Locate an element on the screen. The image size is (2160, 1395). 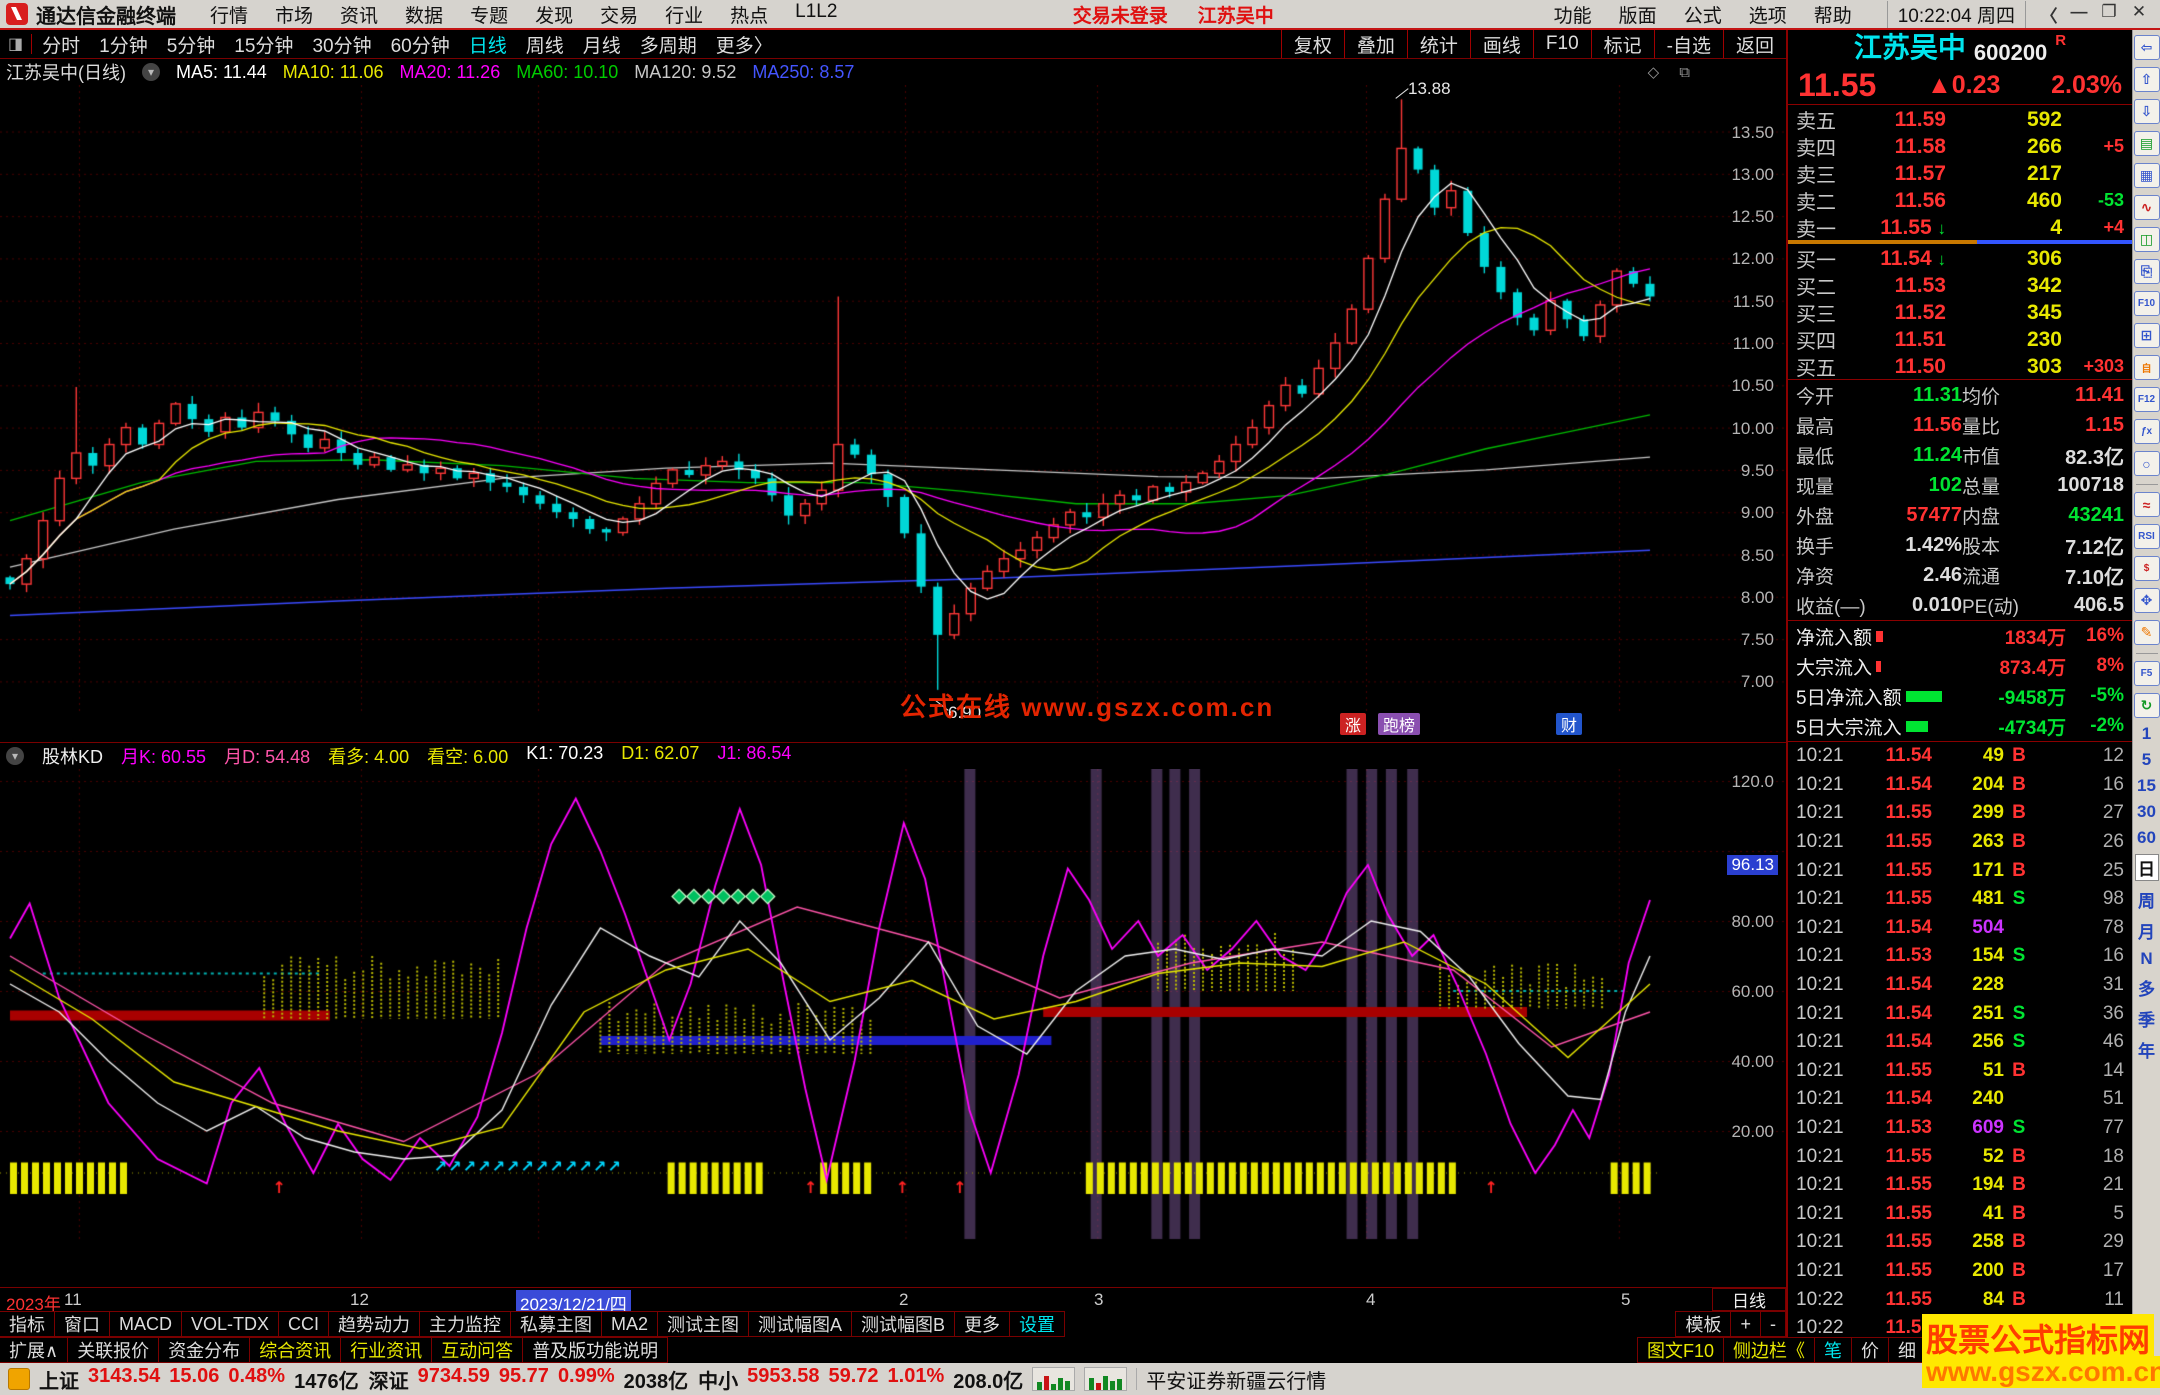
tick-row: 10:21 11.55 481 S 98 is located at coordinates (1960, 899).